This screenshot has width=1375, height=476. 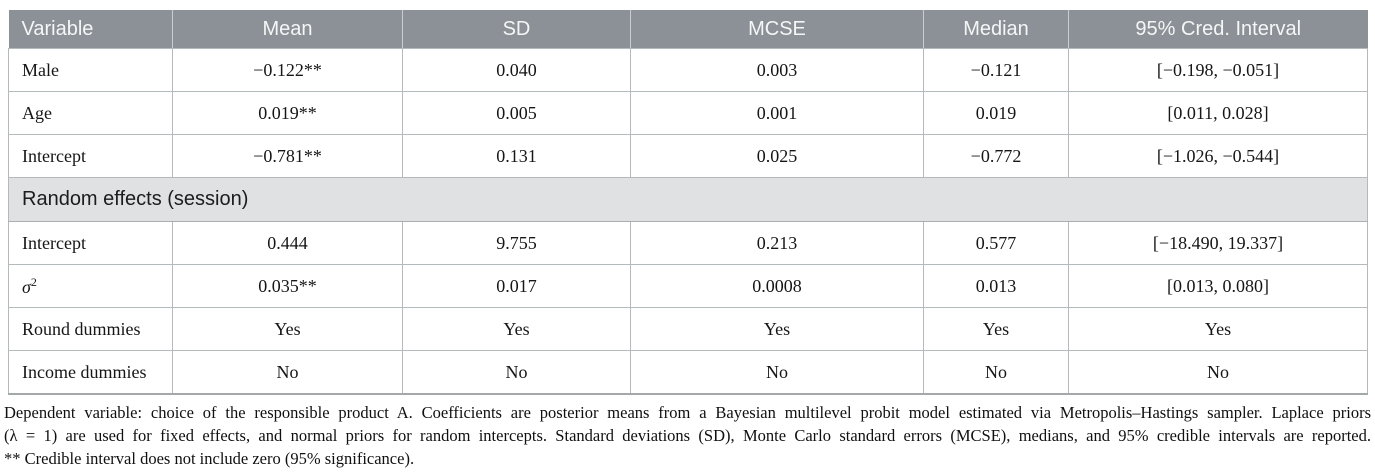 What do you see at coordinates (1218, 286) in the screenshot?
I see `value-cell: [0.013, 0.080]` at bounding box center [1218, 286].